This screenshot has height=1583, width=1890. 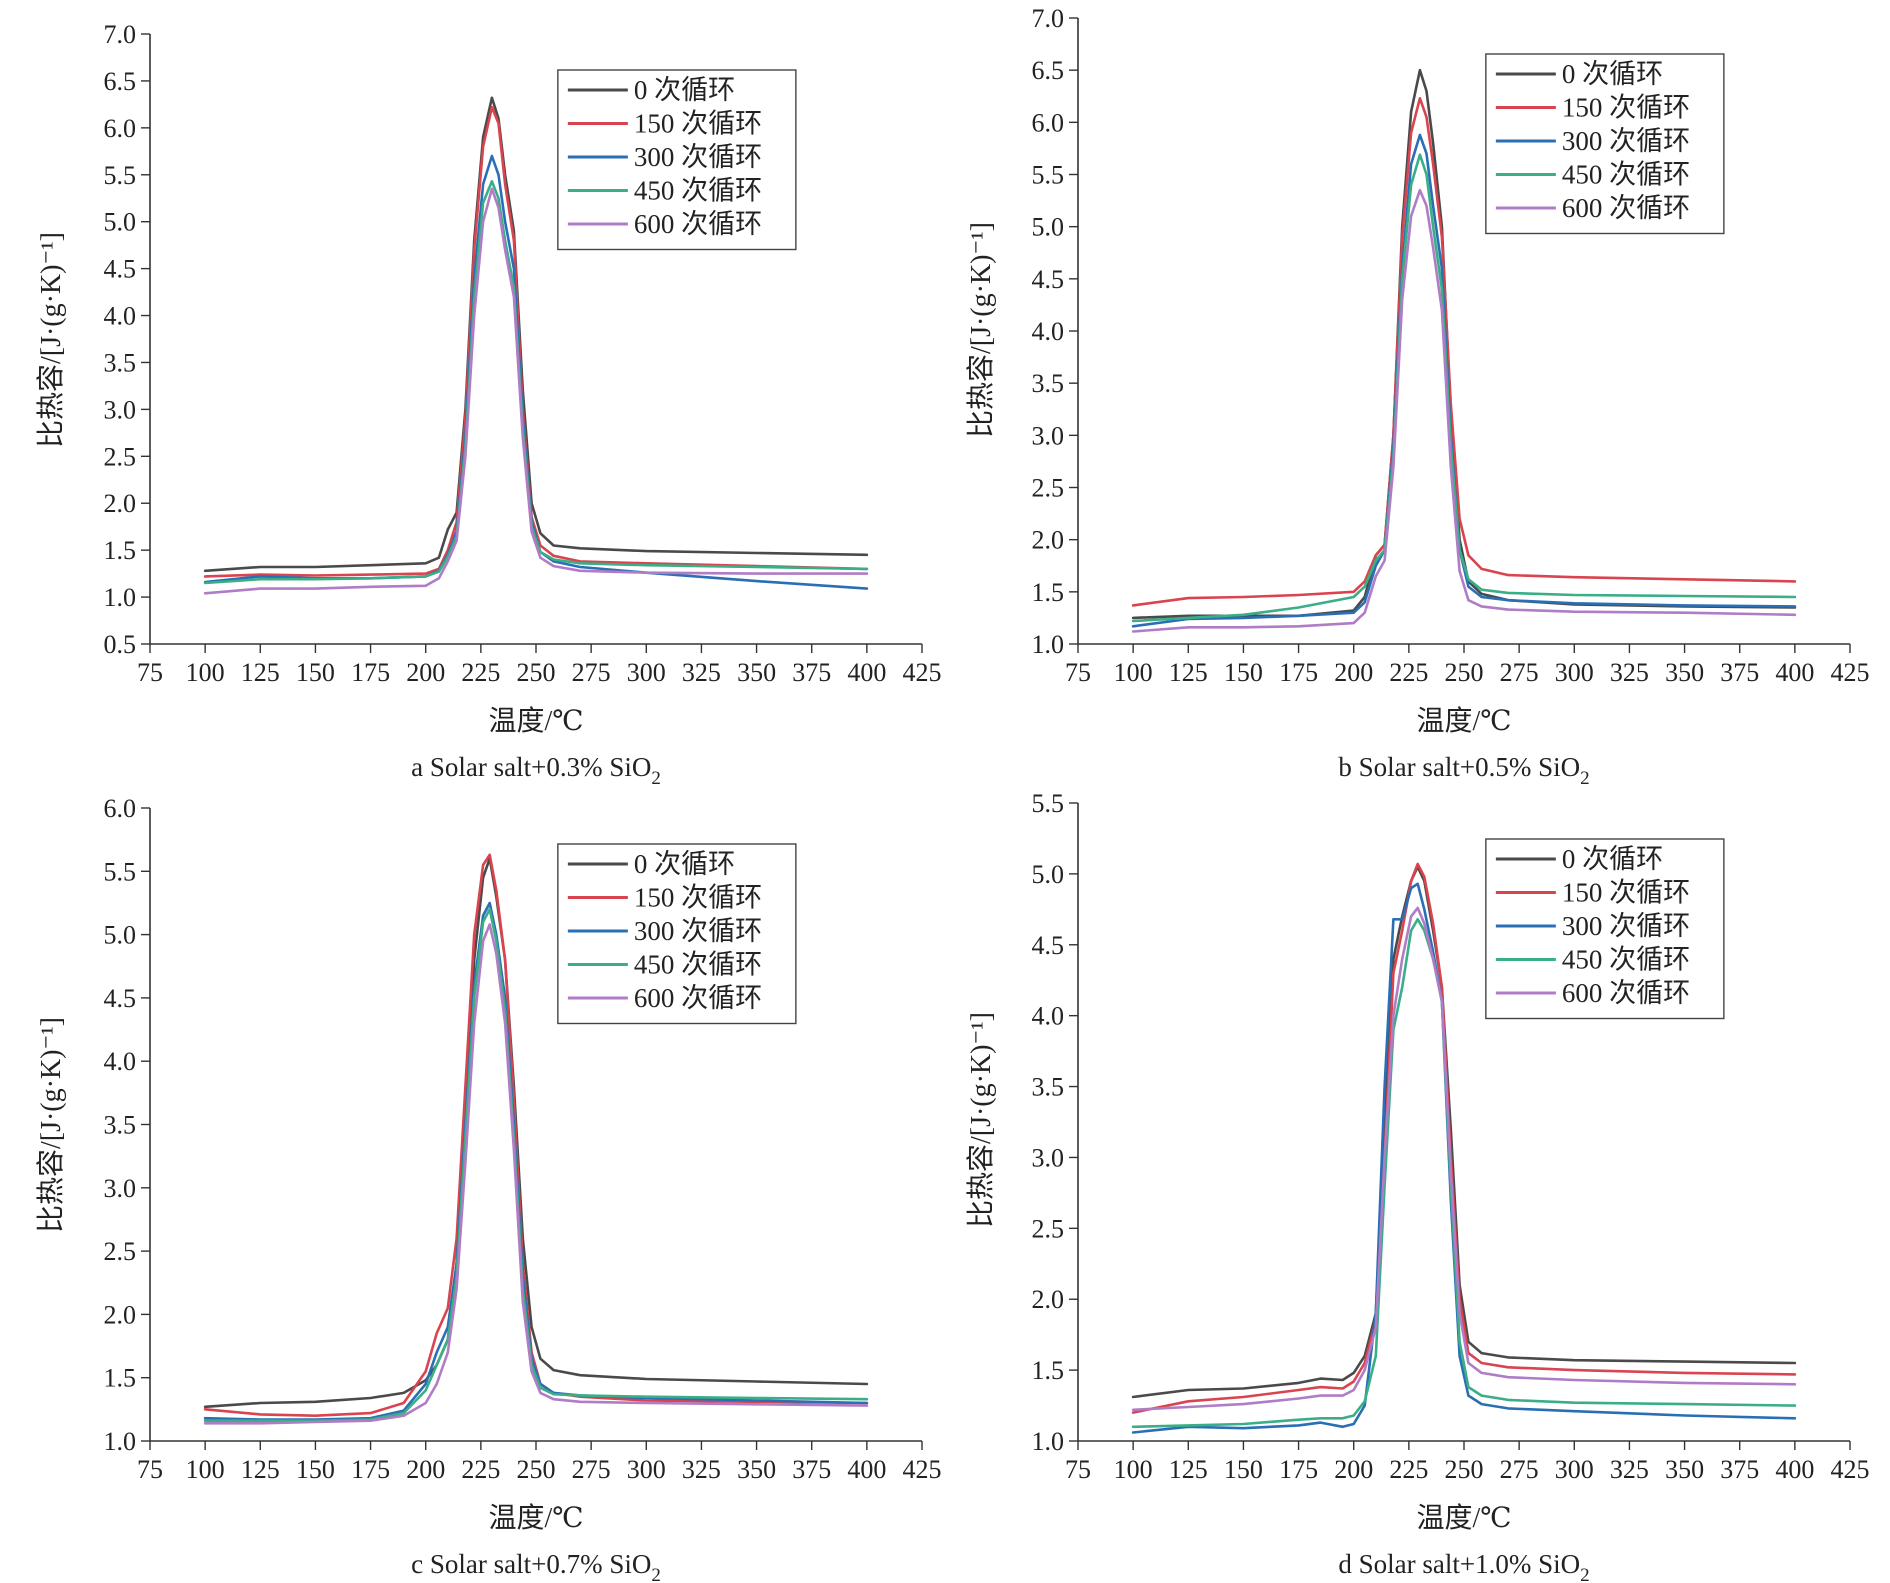 I want to click on panel-b-legend-label: 600 次循环, so click(x=1626, y=208).